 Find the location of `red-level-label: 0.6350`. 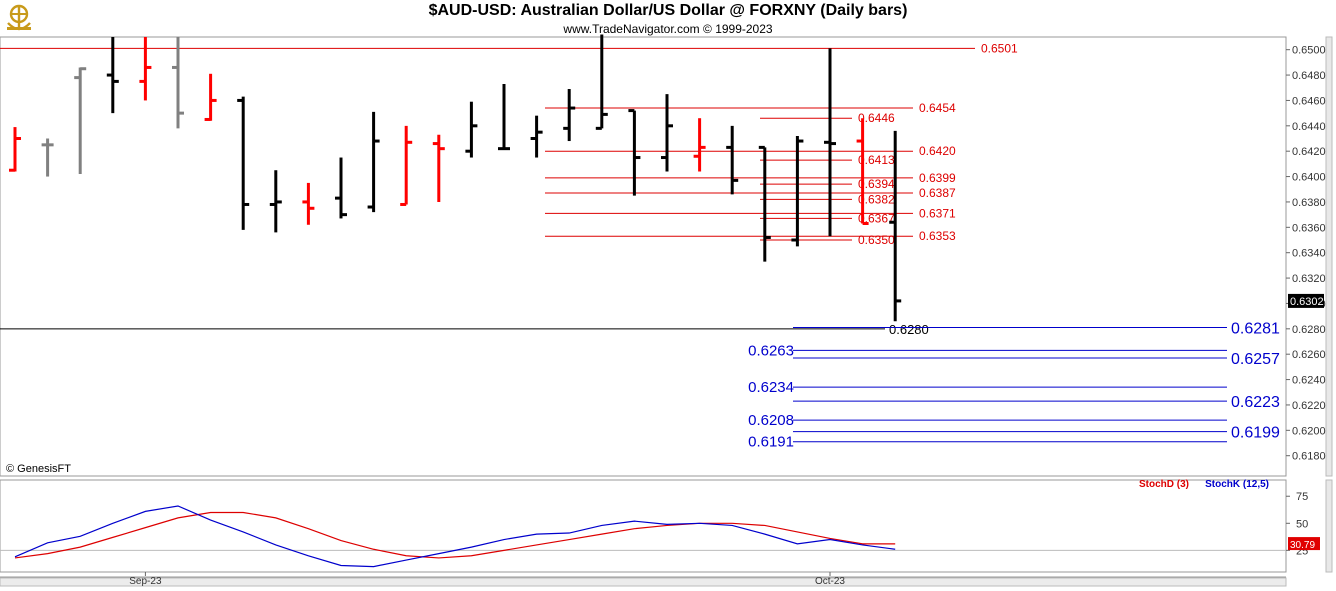

red-level-label: 0.6350 is located at coordinates (876, 240).